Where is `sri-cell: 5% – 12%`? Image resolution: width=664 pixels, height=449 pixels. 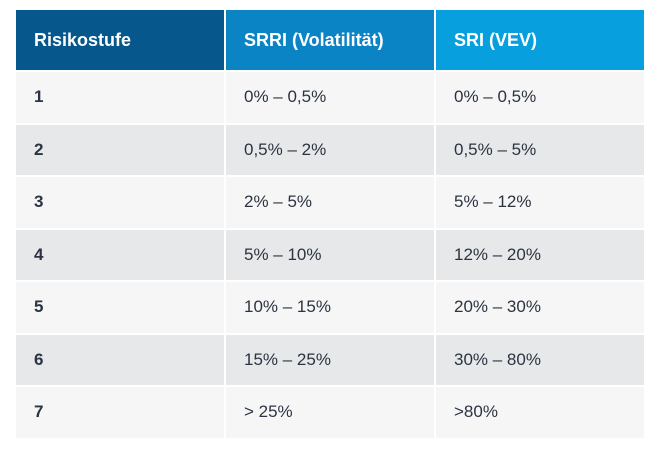 sri-cell: 5% – 12% is located at coordinates (540, 202).